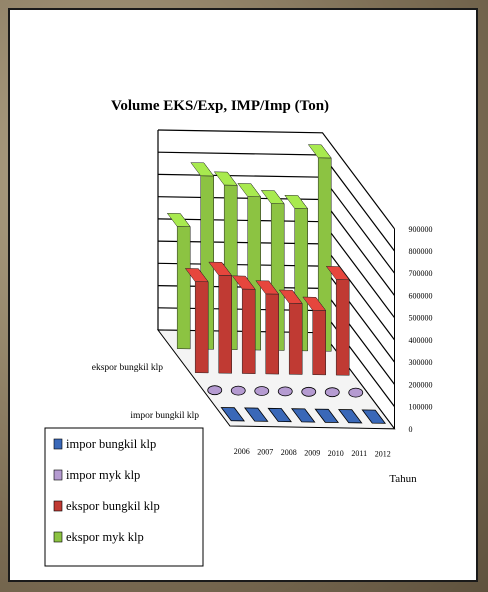 The image size is (488, 592). What do you see at coordinates (421, 362) in the screenshot?
I see `y-tick-label: 300000` at bounding box center [421, 362].